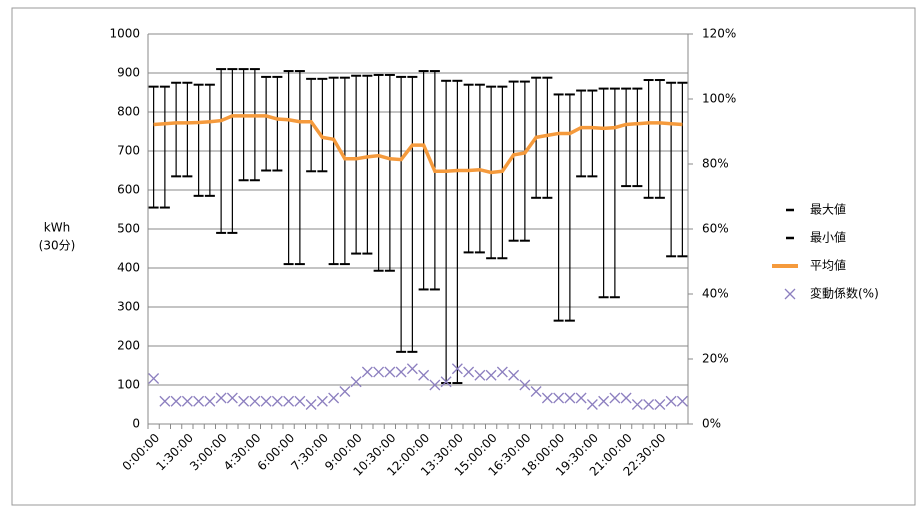 The height and width of the screenshot is (507, 917). What do you see at coordinates (715, 359) in the screenshot?
I see `y2-tick-label: 20%` at bounding box center [715, 359].